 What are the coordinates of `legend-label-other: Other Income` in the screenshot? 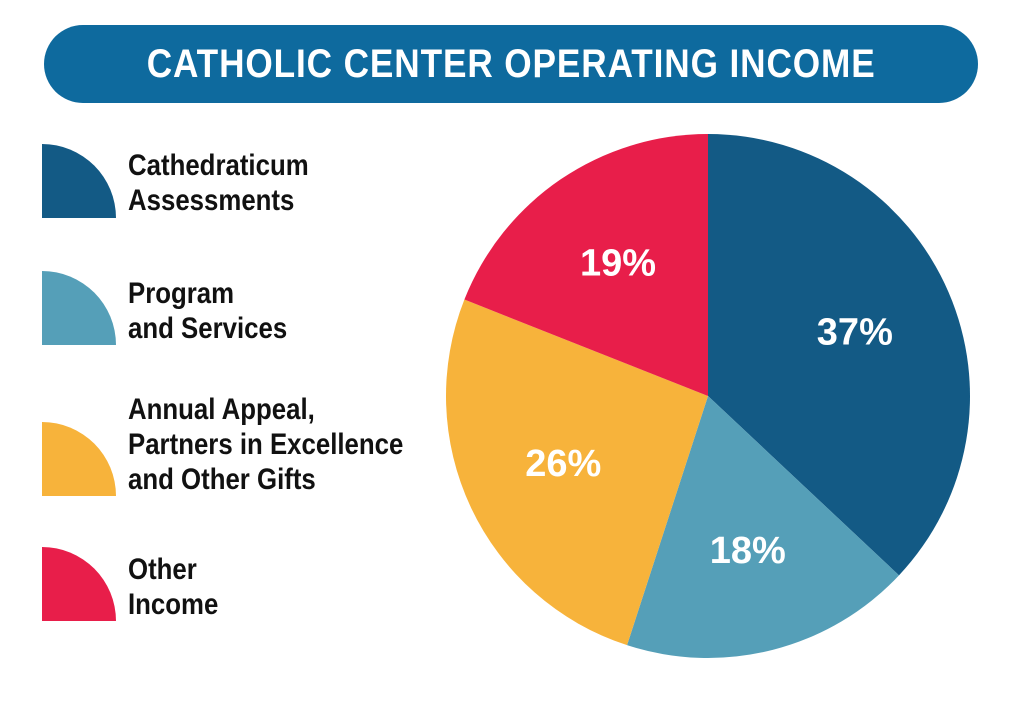 It's located at (173, 587).